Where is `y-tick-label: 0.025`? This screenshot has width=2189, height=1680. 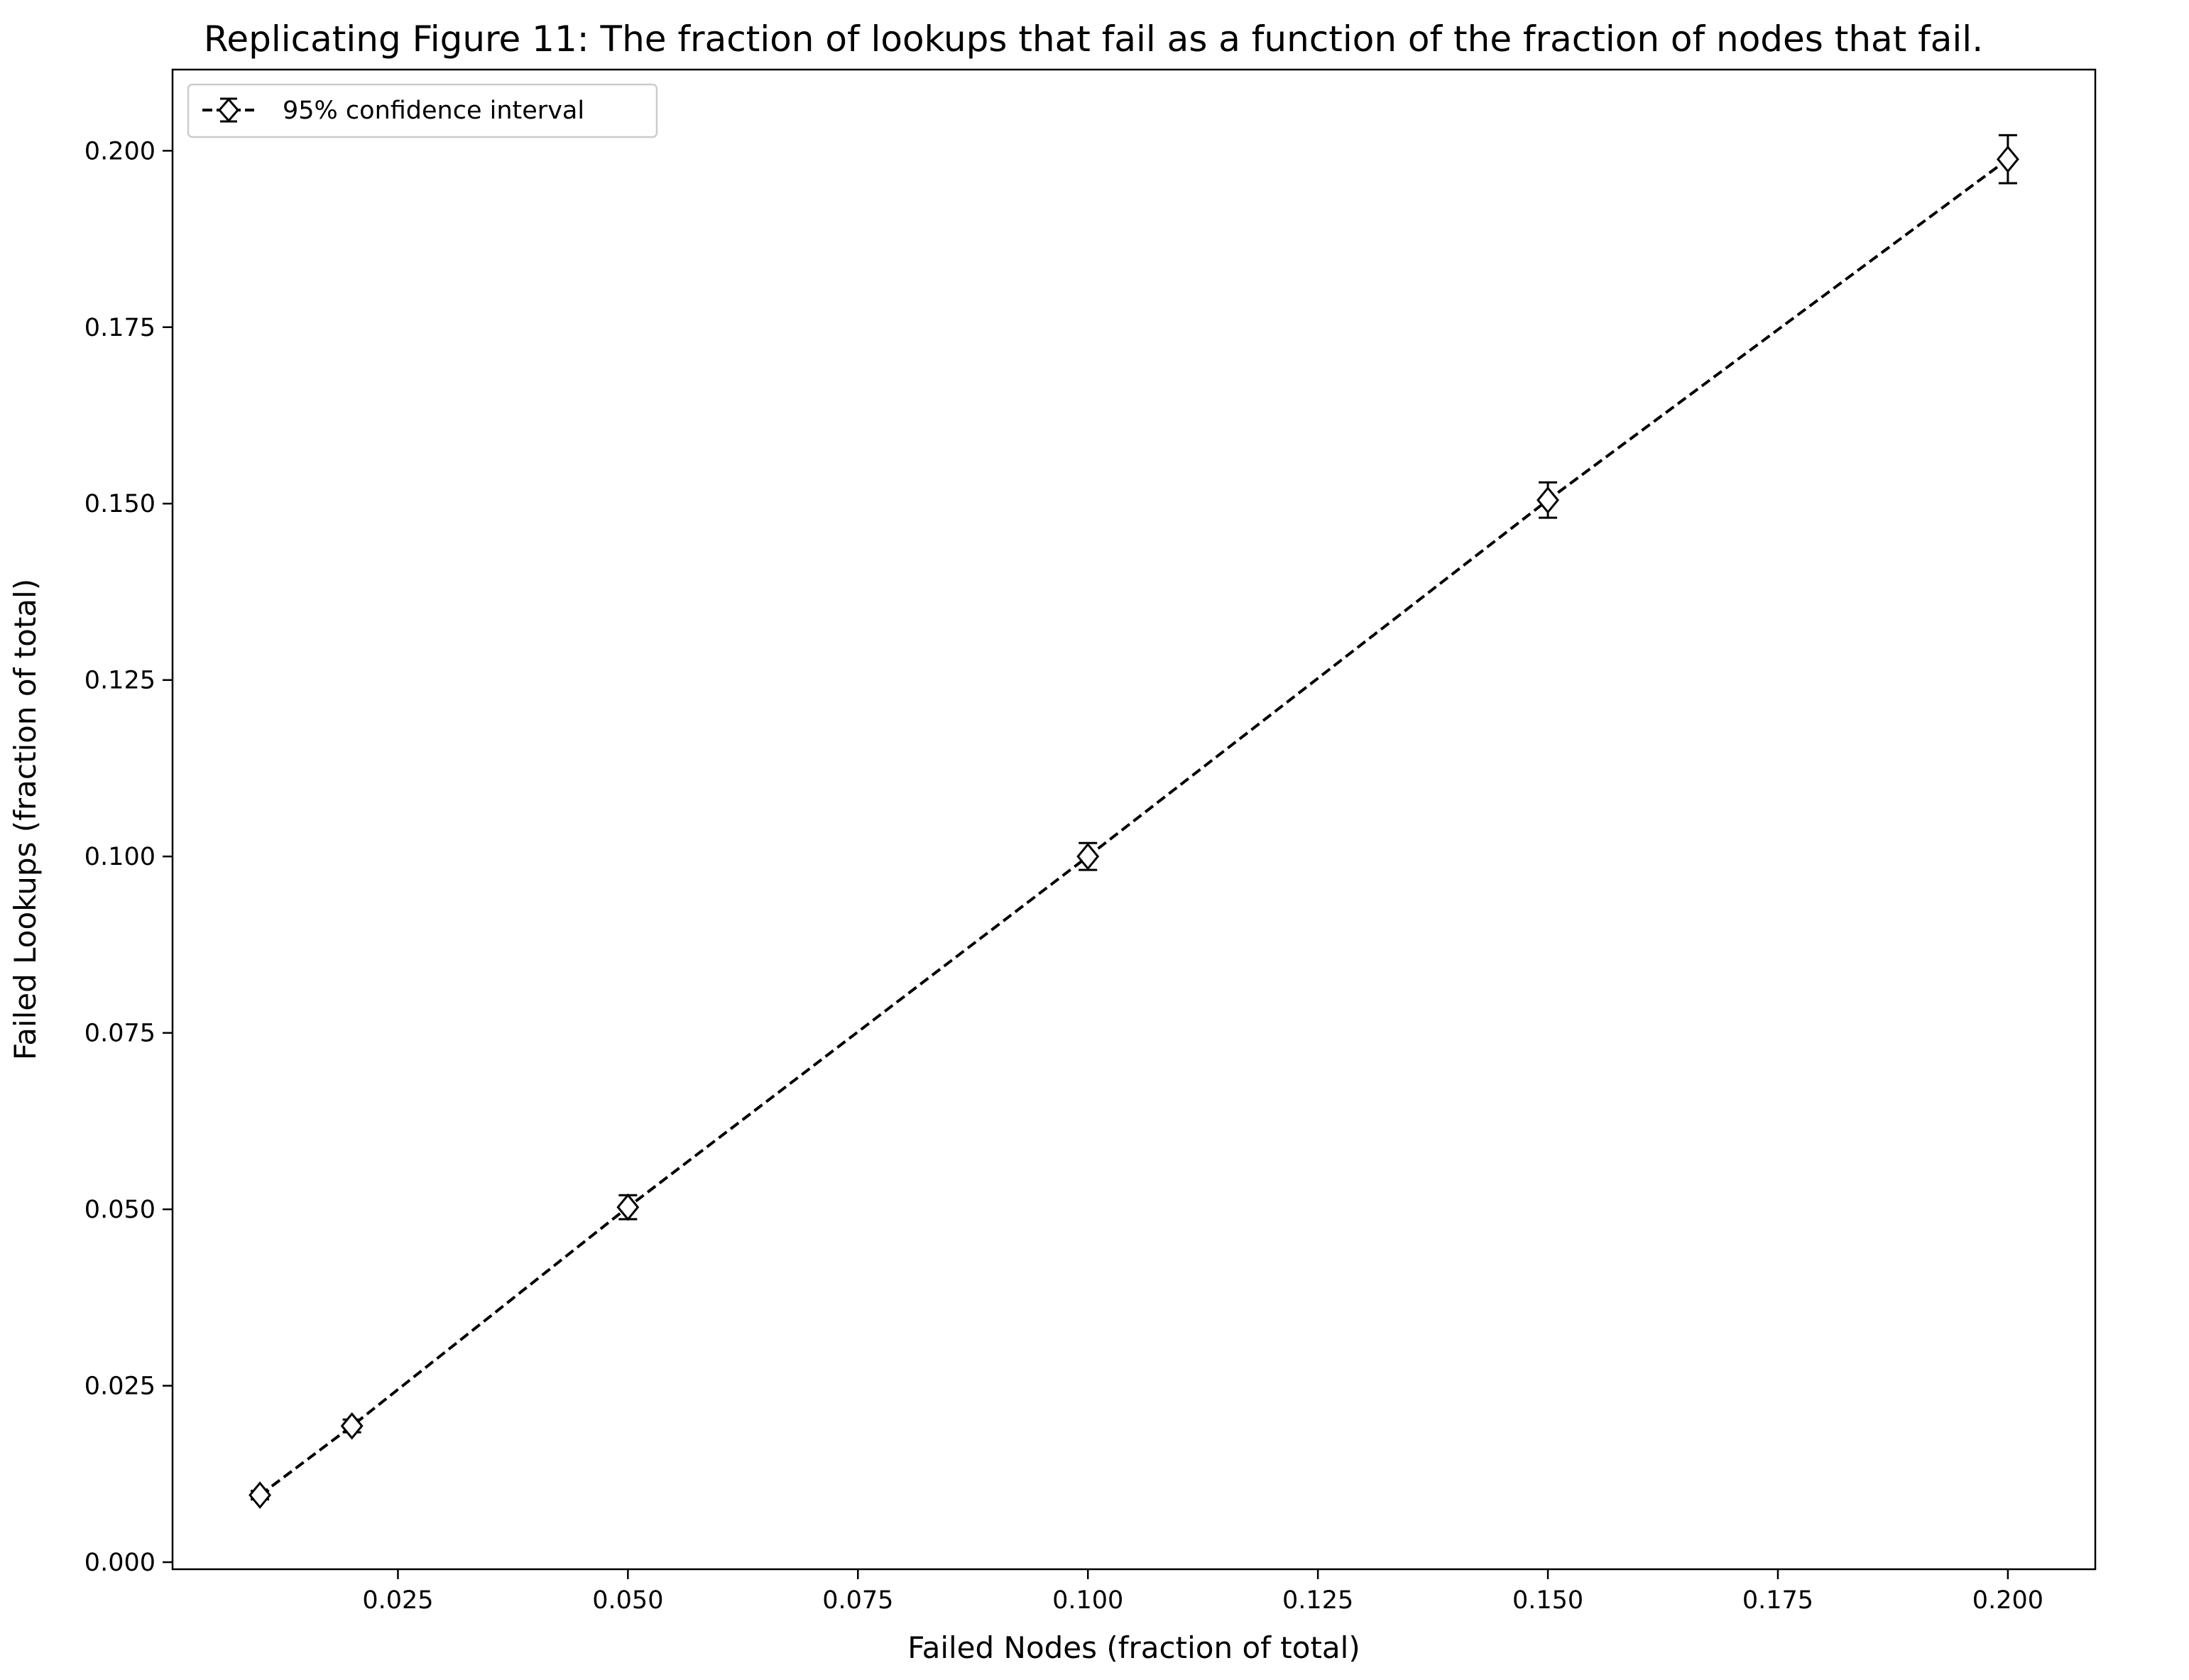
y-tick-label: 0.025 is located at coordinates (119, 1387).